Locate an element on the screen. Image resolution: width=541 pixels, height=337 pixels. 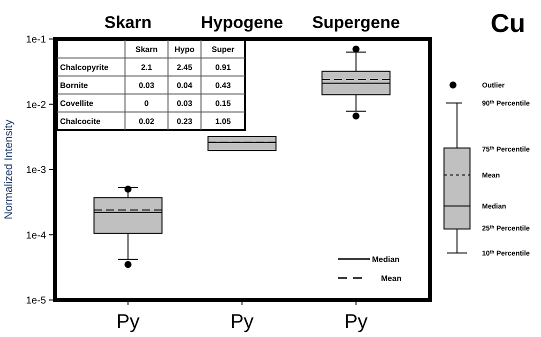
annotation: 2.1 is located at coordinates (146, 67).